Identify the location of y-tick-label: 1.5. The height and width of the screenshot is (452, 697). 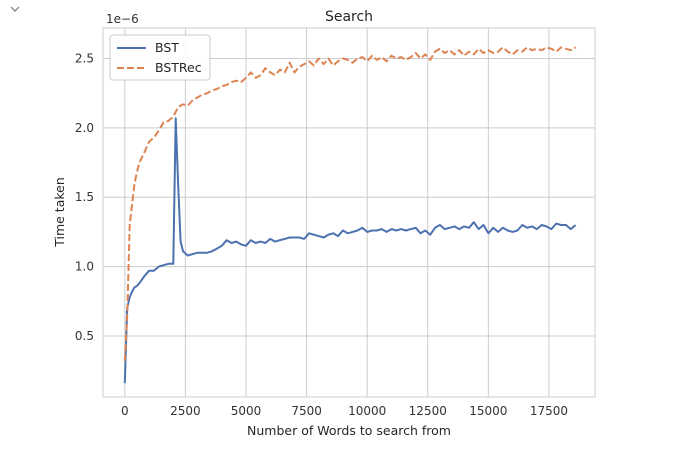
(84, 197).